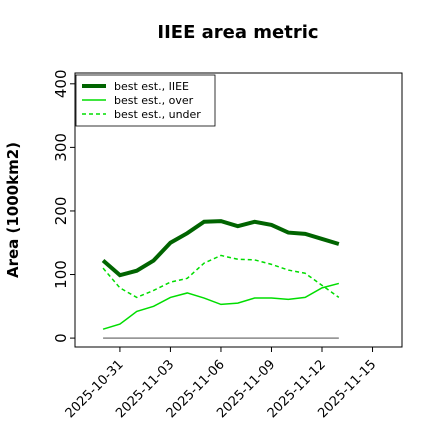 The height and width of the screenshot is (440, 440). I want to click on legend-label: best est., under, so click(157, 114).